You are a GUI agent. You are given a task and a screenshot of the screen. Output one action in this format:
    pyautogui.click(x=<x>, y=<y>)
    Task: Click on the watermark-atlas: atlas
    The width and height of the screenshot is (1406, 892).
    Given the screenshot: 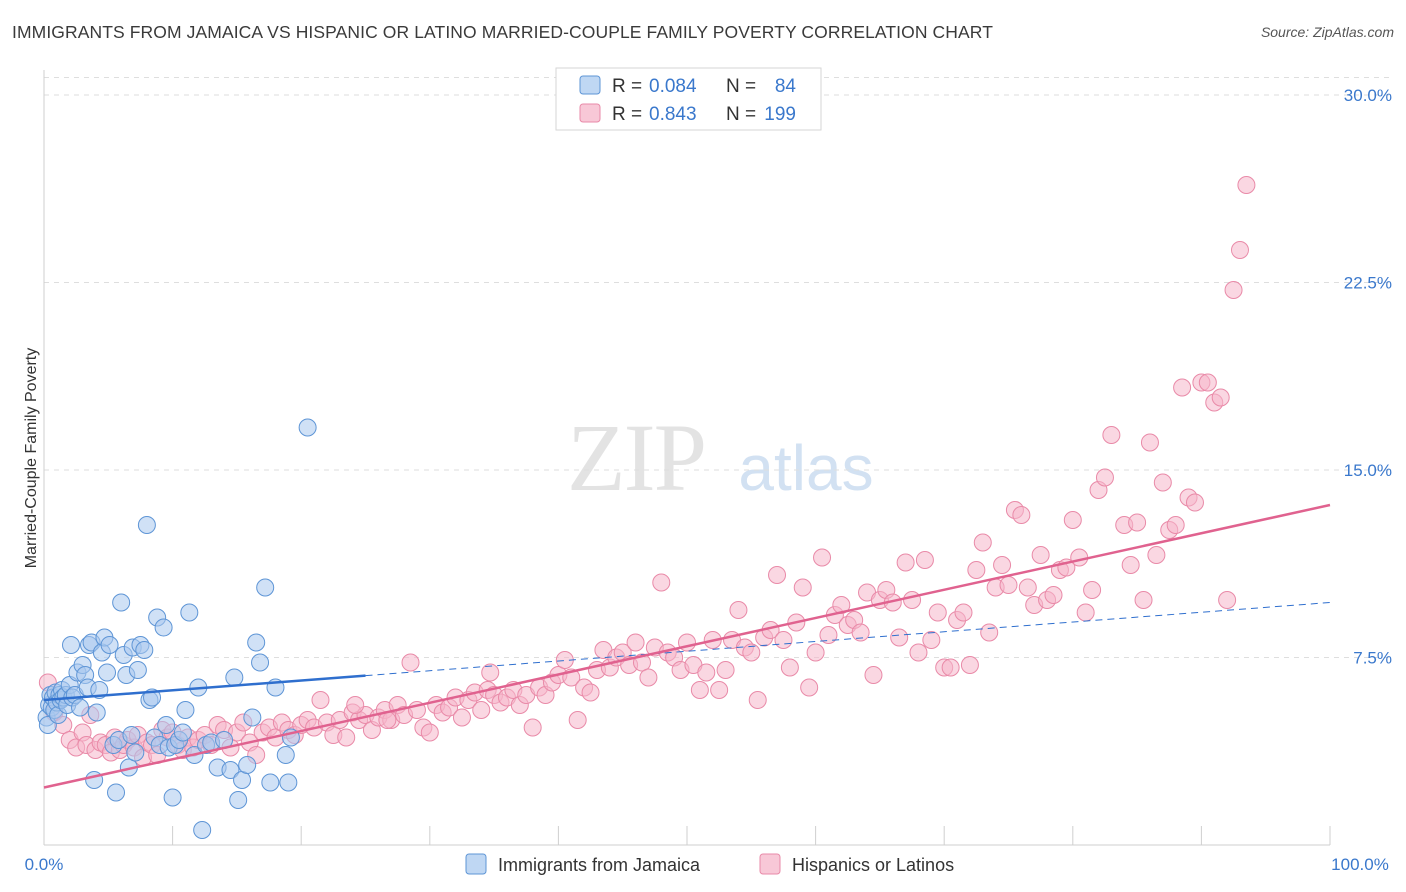 What is the action you would take?
    pyautogui.click(x=805, y=468)
    